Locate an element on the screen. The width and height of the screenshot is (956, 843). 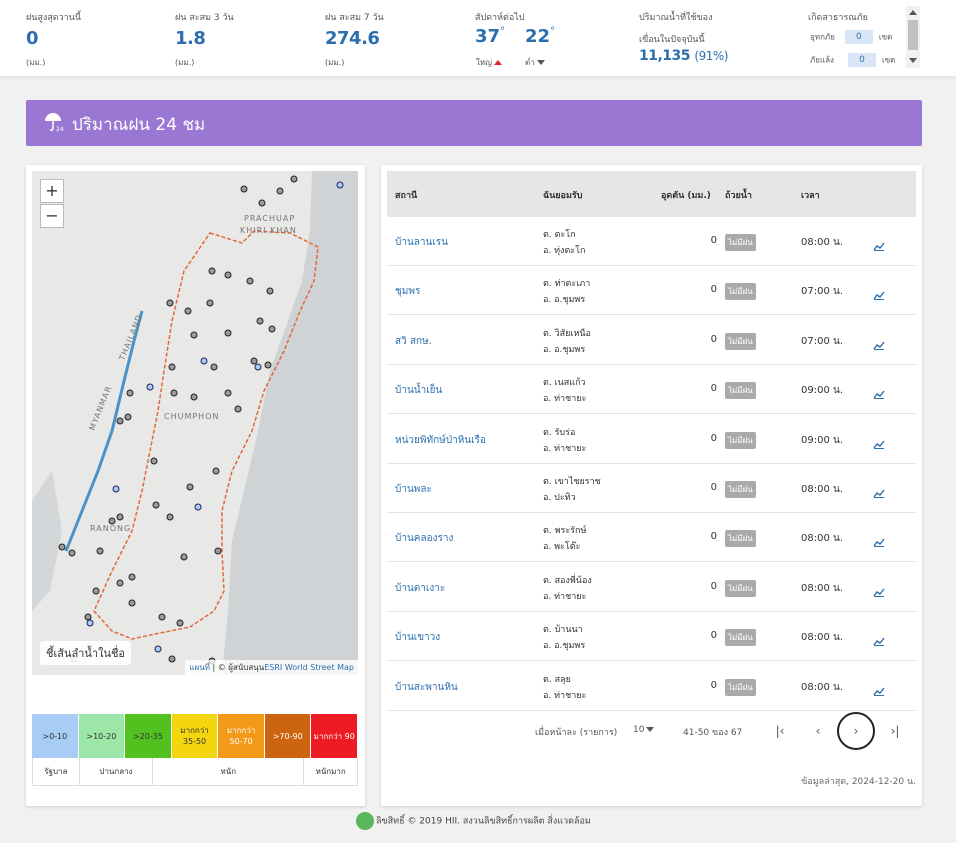
col-rain: อุดตัน (มม.) is located at coordinates (686, 196).